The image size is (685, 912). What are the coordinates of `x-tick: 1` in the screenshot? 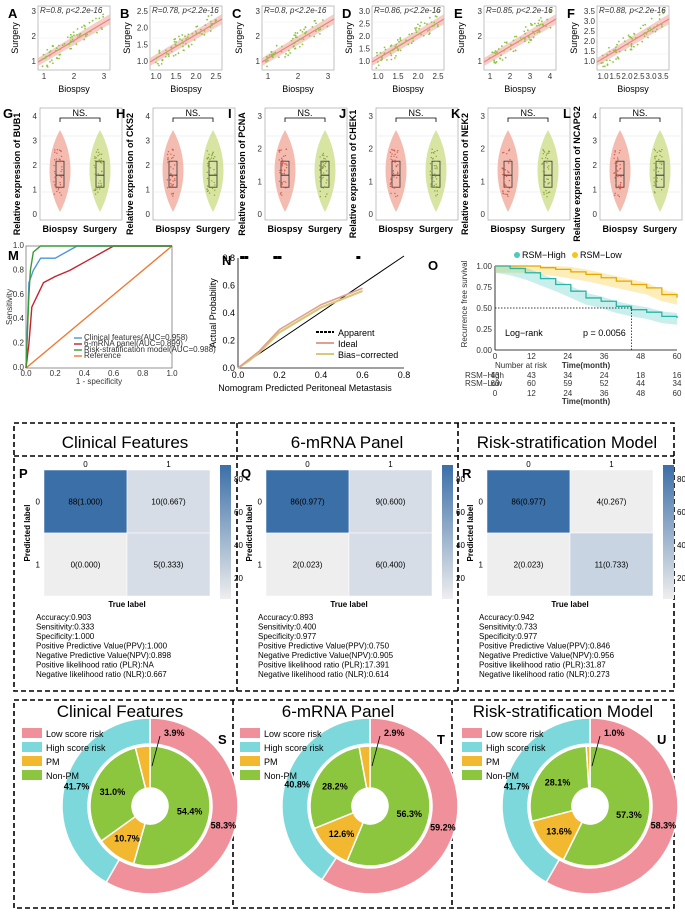 It's located at (268, 76).